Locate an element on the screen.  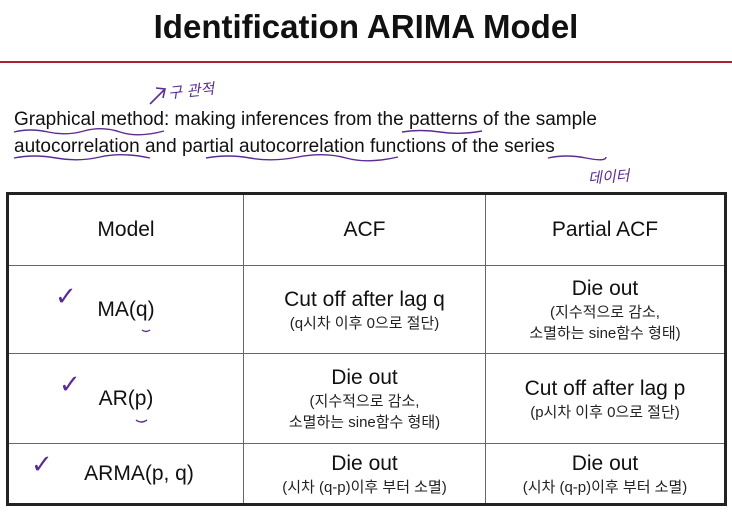
pacf-cell: Cut off after lag p (p시차 이후 0으로 절단) is located at coordinates (605, 398).